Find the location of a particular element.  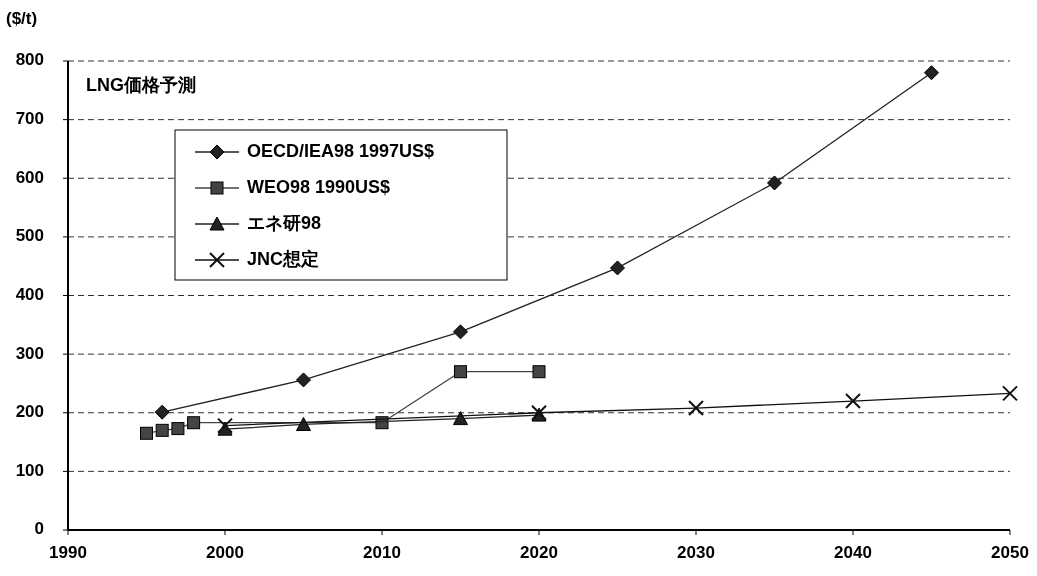

y-tick-label: 300 is located at coordinates (29, 353).